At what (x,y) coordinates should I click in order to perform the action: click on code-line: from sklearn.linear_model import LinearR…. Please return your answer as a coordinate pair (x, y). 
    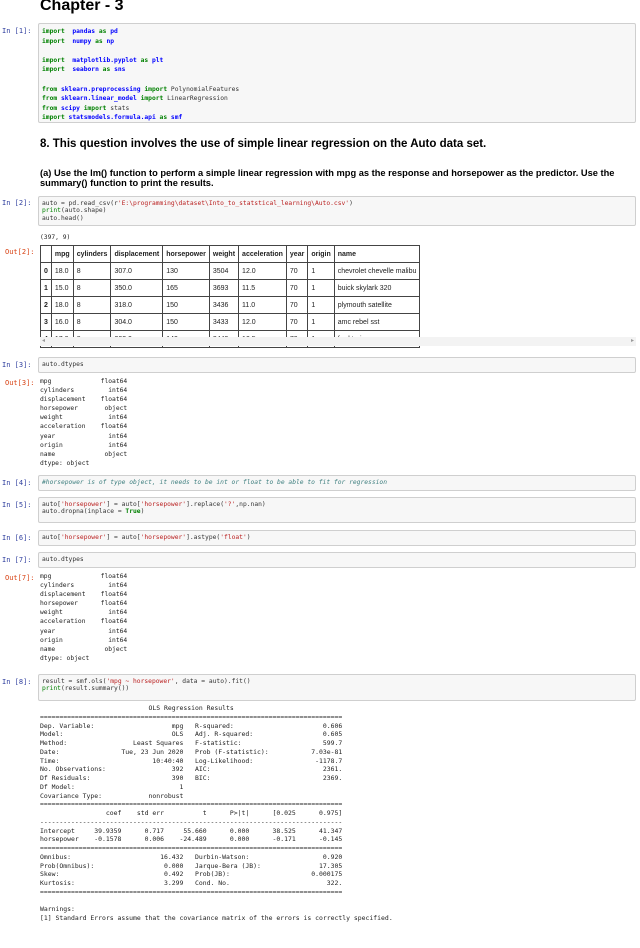
    Looking at the image, I should click on (338, 99).